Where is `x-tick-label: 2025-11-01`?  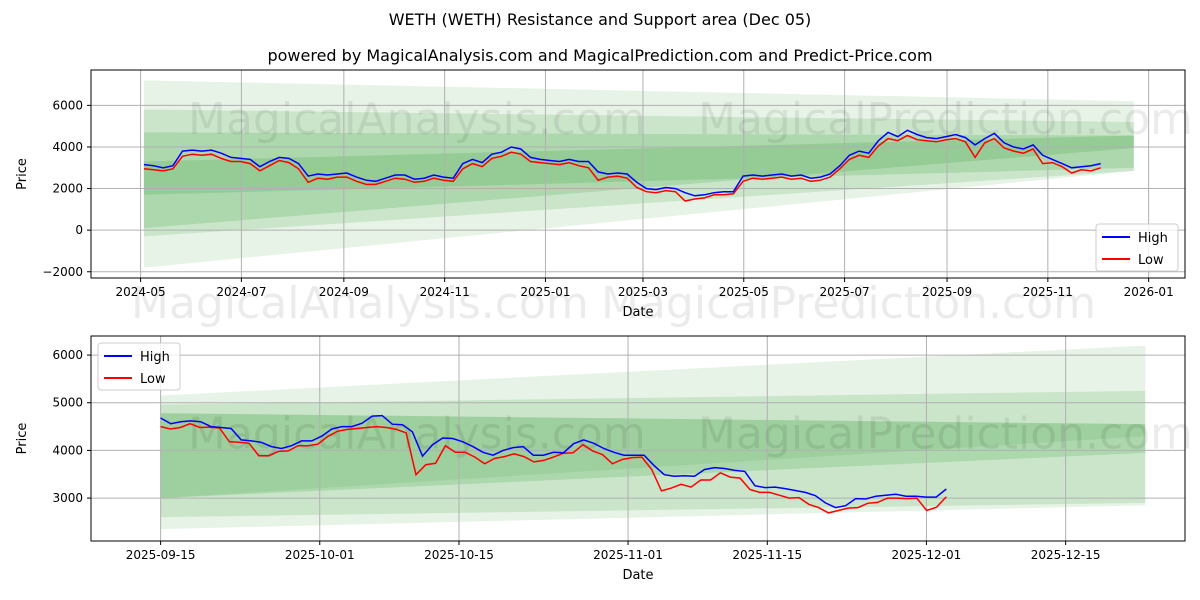
x-tick-label: 2025-11-01 is located at coordinates (628, 555).